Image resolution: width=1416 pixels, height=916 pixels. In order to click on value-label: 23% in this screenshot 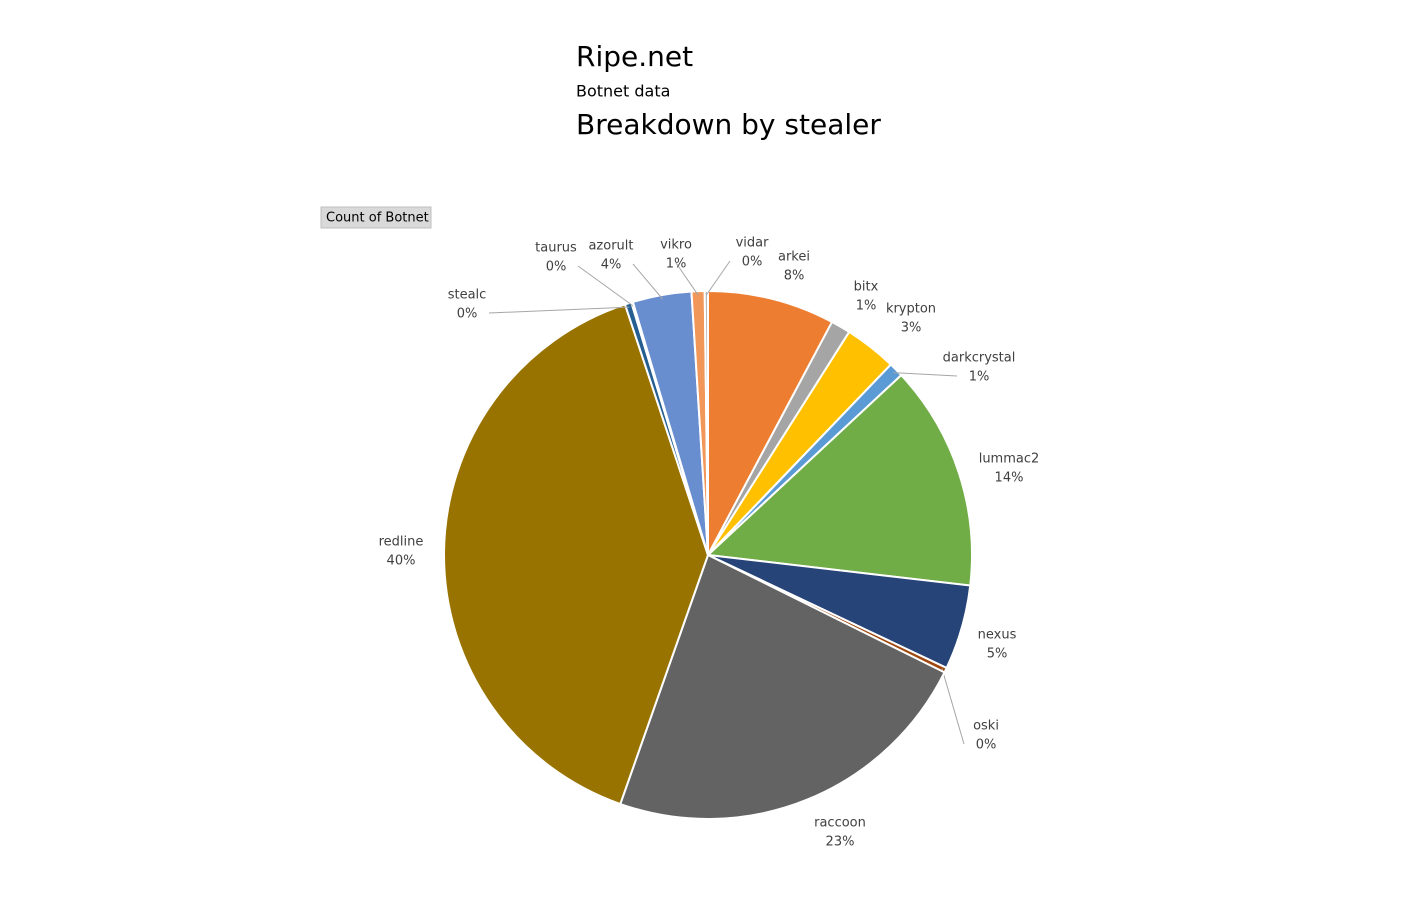, I will do `click(840, 842)`.